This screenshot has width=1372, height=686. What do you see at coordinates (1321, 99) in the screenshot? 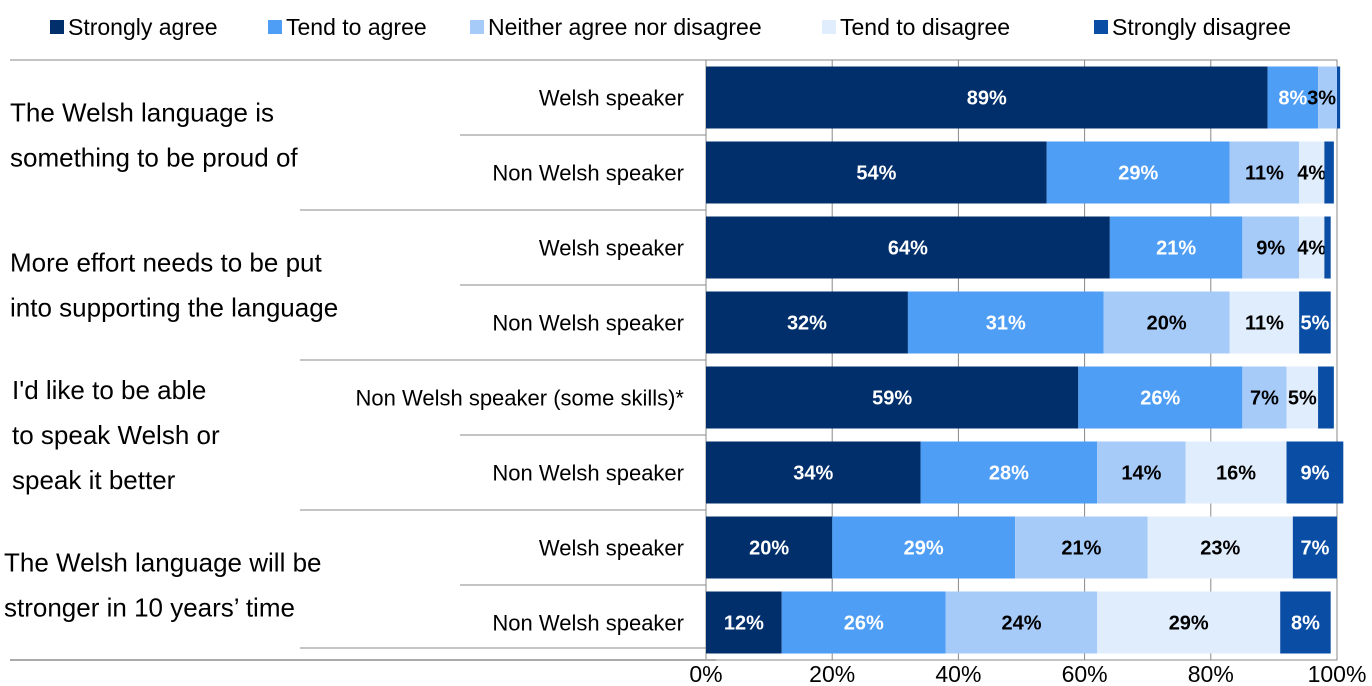
I see `data-label: 3%` at bounding box center [1321, 99].